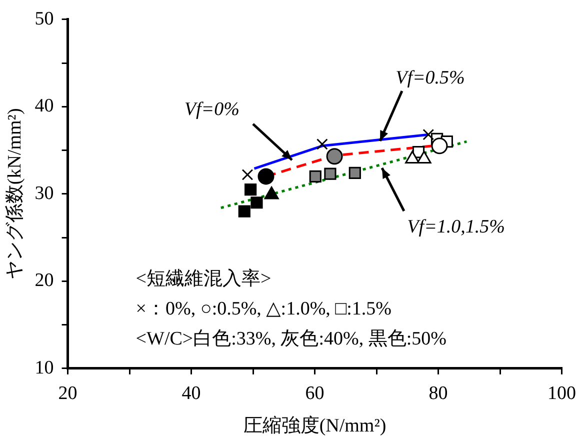  What do you see at coordinates (314, 393) in the screenshot?
I see `x-tick-label: 60` at bounding box center [314, 393].